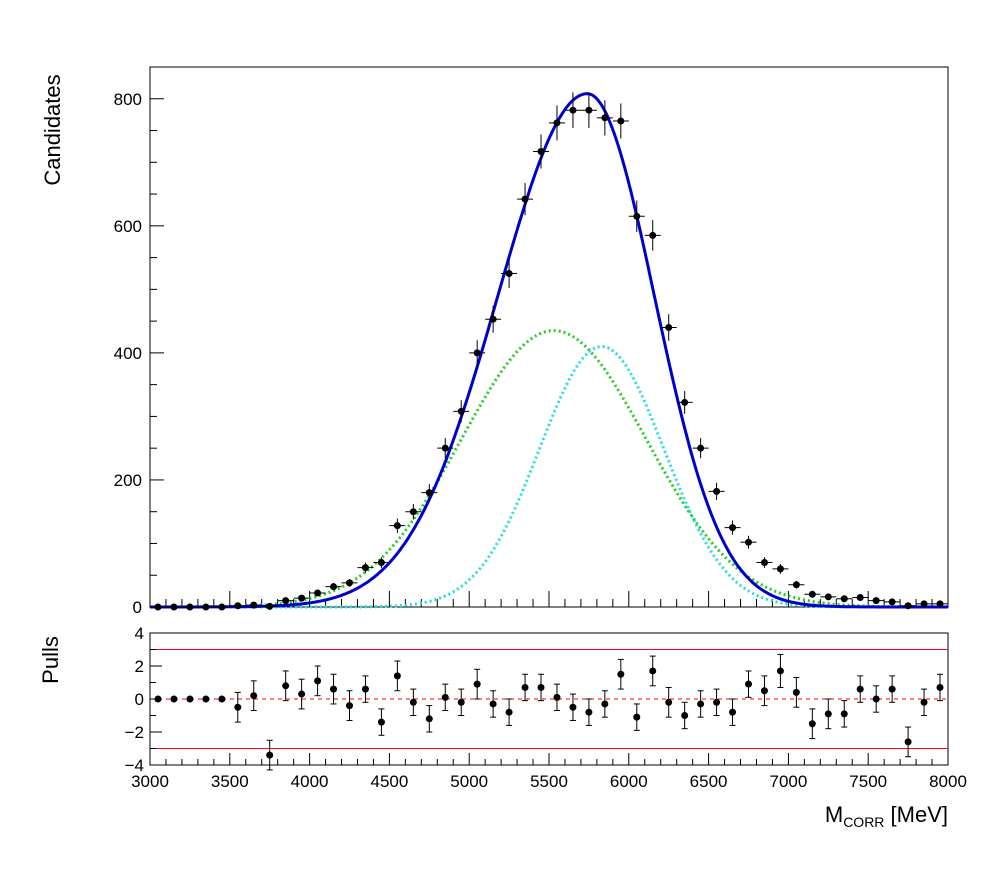 Image resolution: width=998 pixels, height=875 pixels. I want to click on x-tick-label: 7000, so click(788, 781).